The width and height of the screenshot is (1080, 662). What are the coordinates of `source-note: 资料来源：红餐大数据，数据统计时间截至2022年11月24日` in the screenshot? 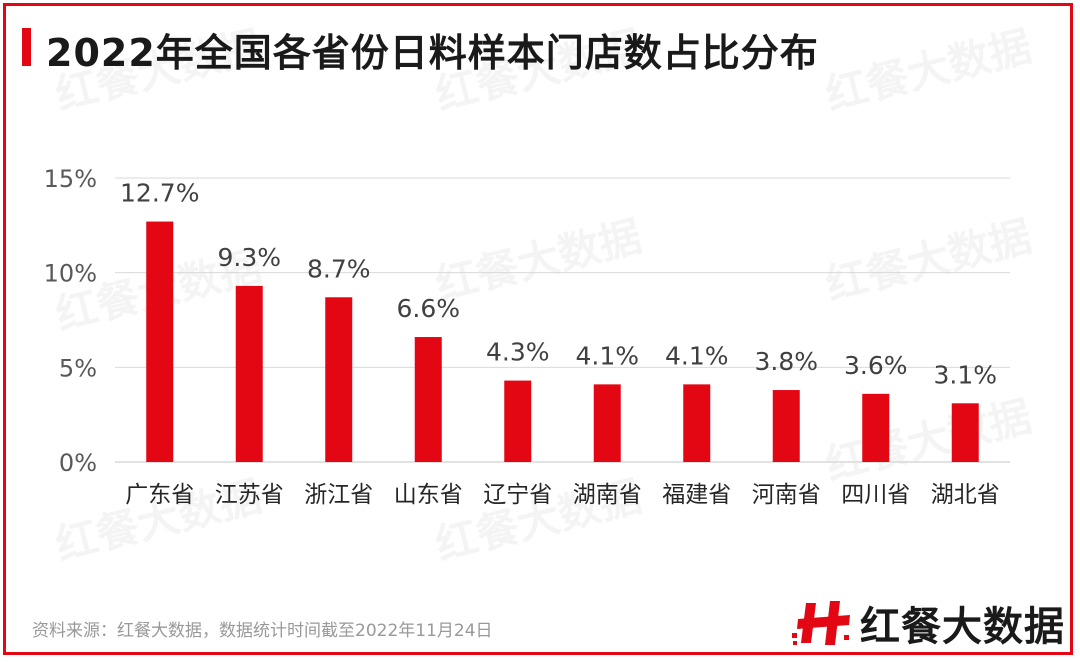 It's located at (262, 631).